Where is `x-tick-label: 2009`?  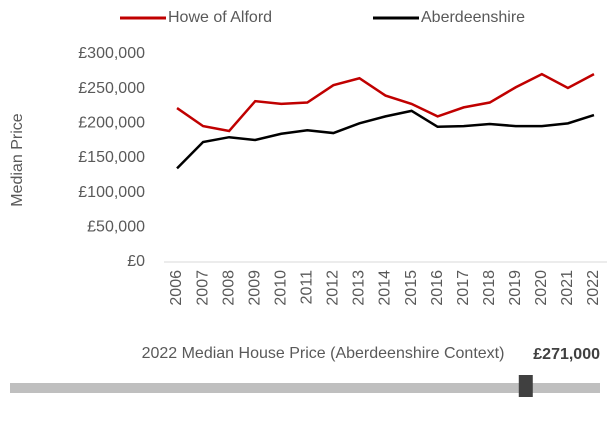 x-tick-label: 2009 is located at coordinates (254, 288).